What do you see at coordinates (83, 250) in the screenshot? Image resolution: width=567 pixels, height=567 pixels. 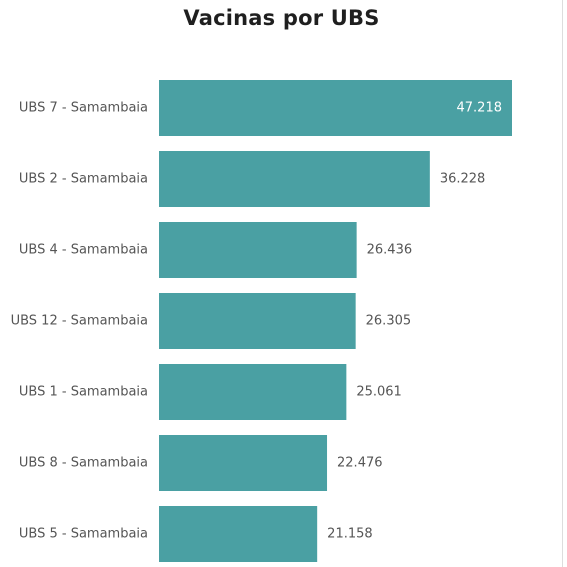 I see `category-label: UBS 4 - Samambaia` at bounding box center [83, 250].